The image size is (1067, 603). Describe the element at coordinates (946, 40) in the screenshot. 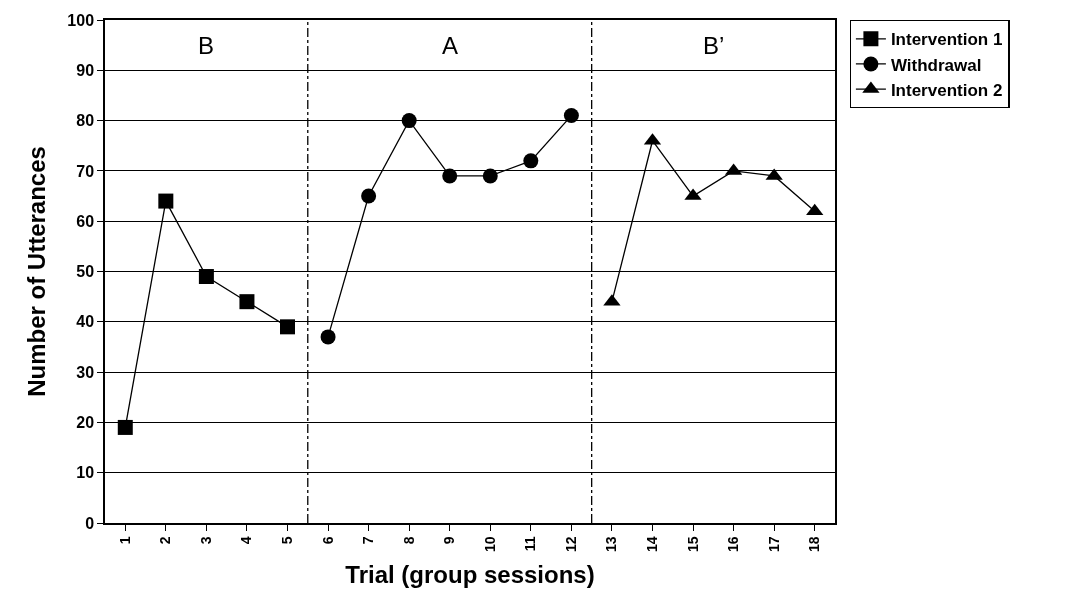

I see `legend-label: Intervention 1` at that location.